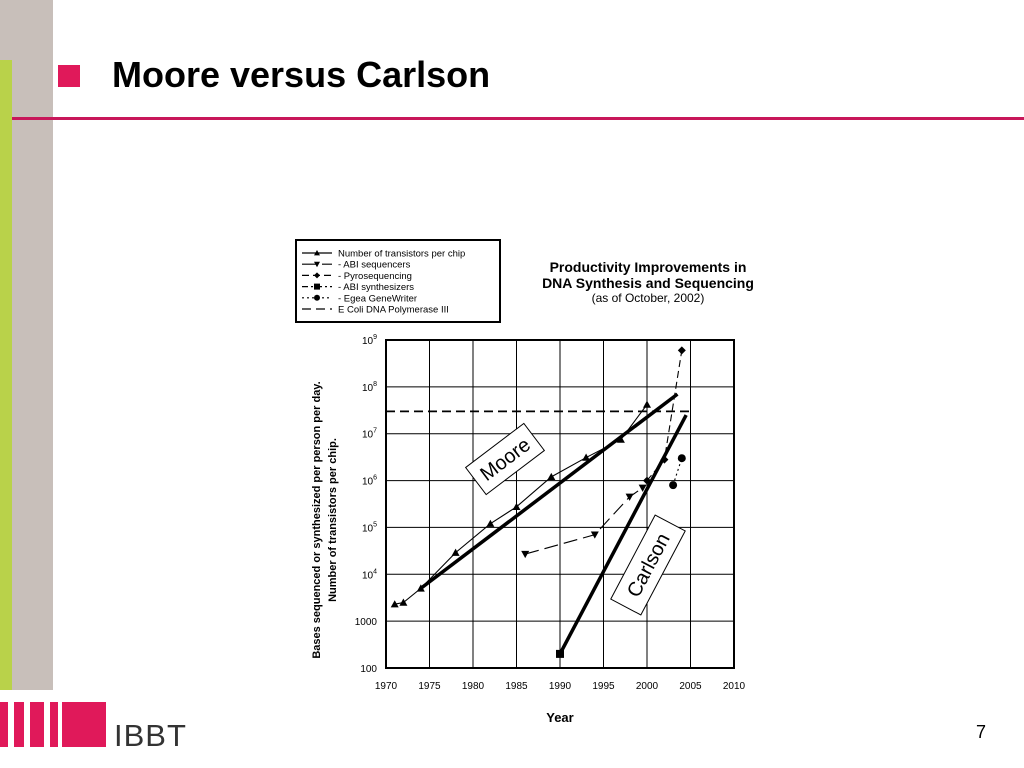 The image size is (1024, 768). I want to click on logo-text: IBBT, so click(150, 735).